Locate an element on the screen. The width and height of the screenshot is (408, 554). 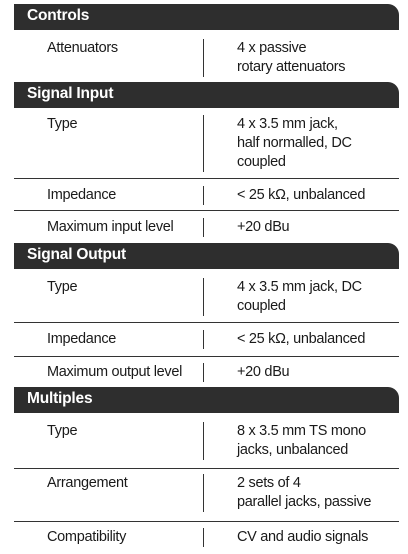
spec-row-output-type: Type 4 x 3.5 mm jack, DC coupled is located at coordinates (206, 296).